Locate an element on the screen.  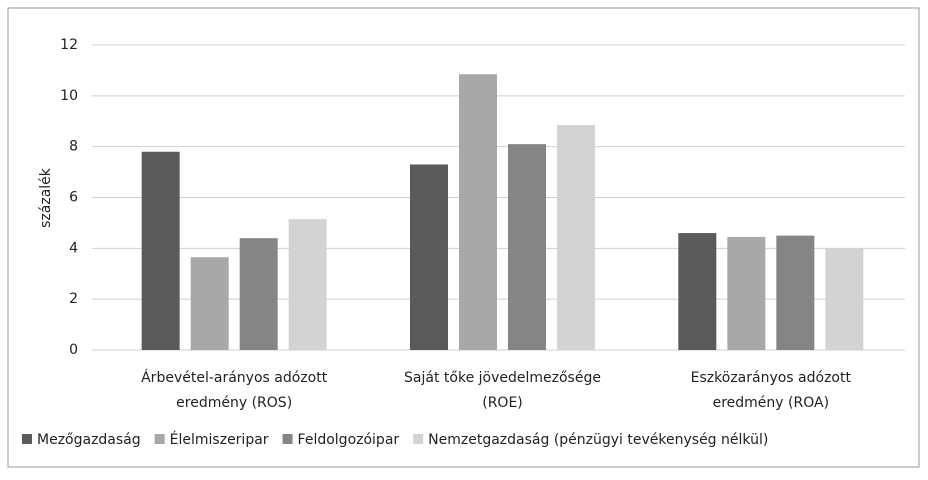
y-axis-label: százalék is located at coordinates (46, 197).